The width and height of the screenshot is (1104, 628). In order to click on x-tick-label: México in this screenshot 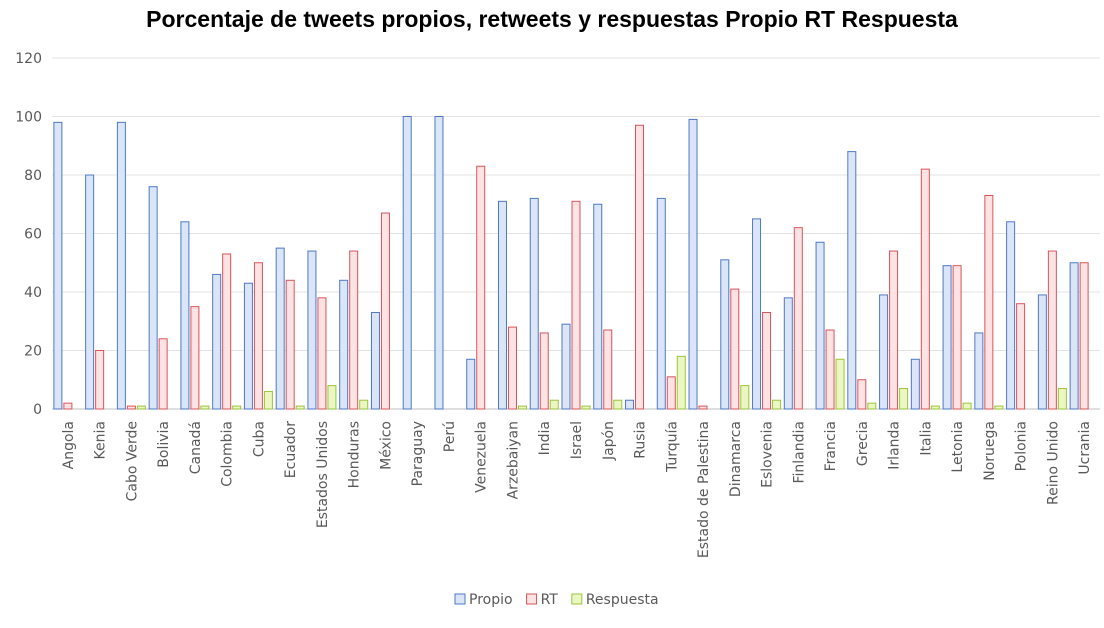, I will do `click(386, 445)`.